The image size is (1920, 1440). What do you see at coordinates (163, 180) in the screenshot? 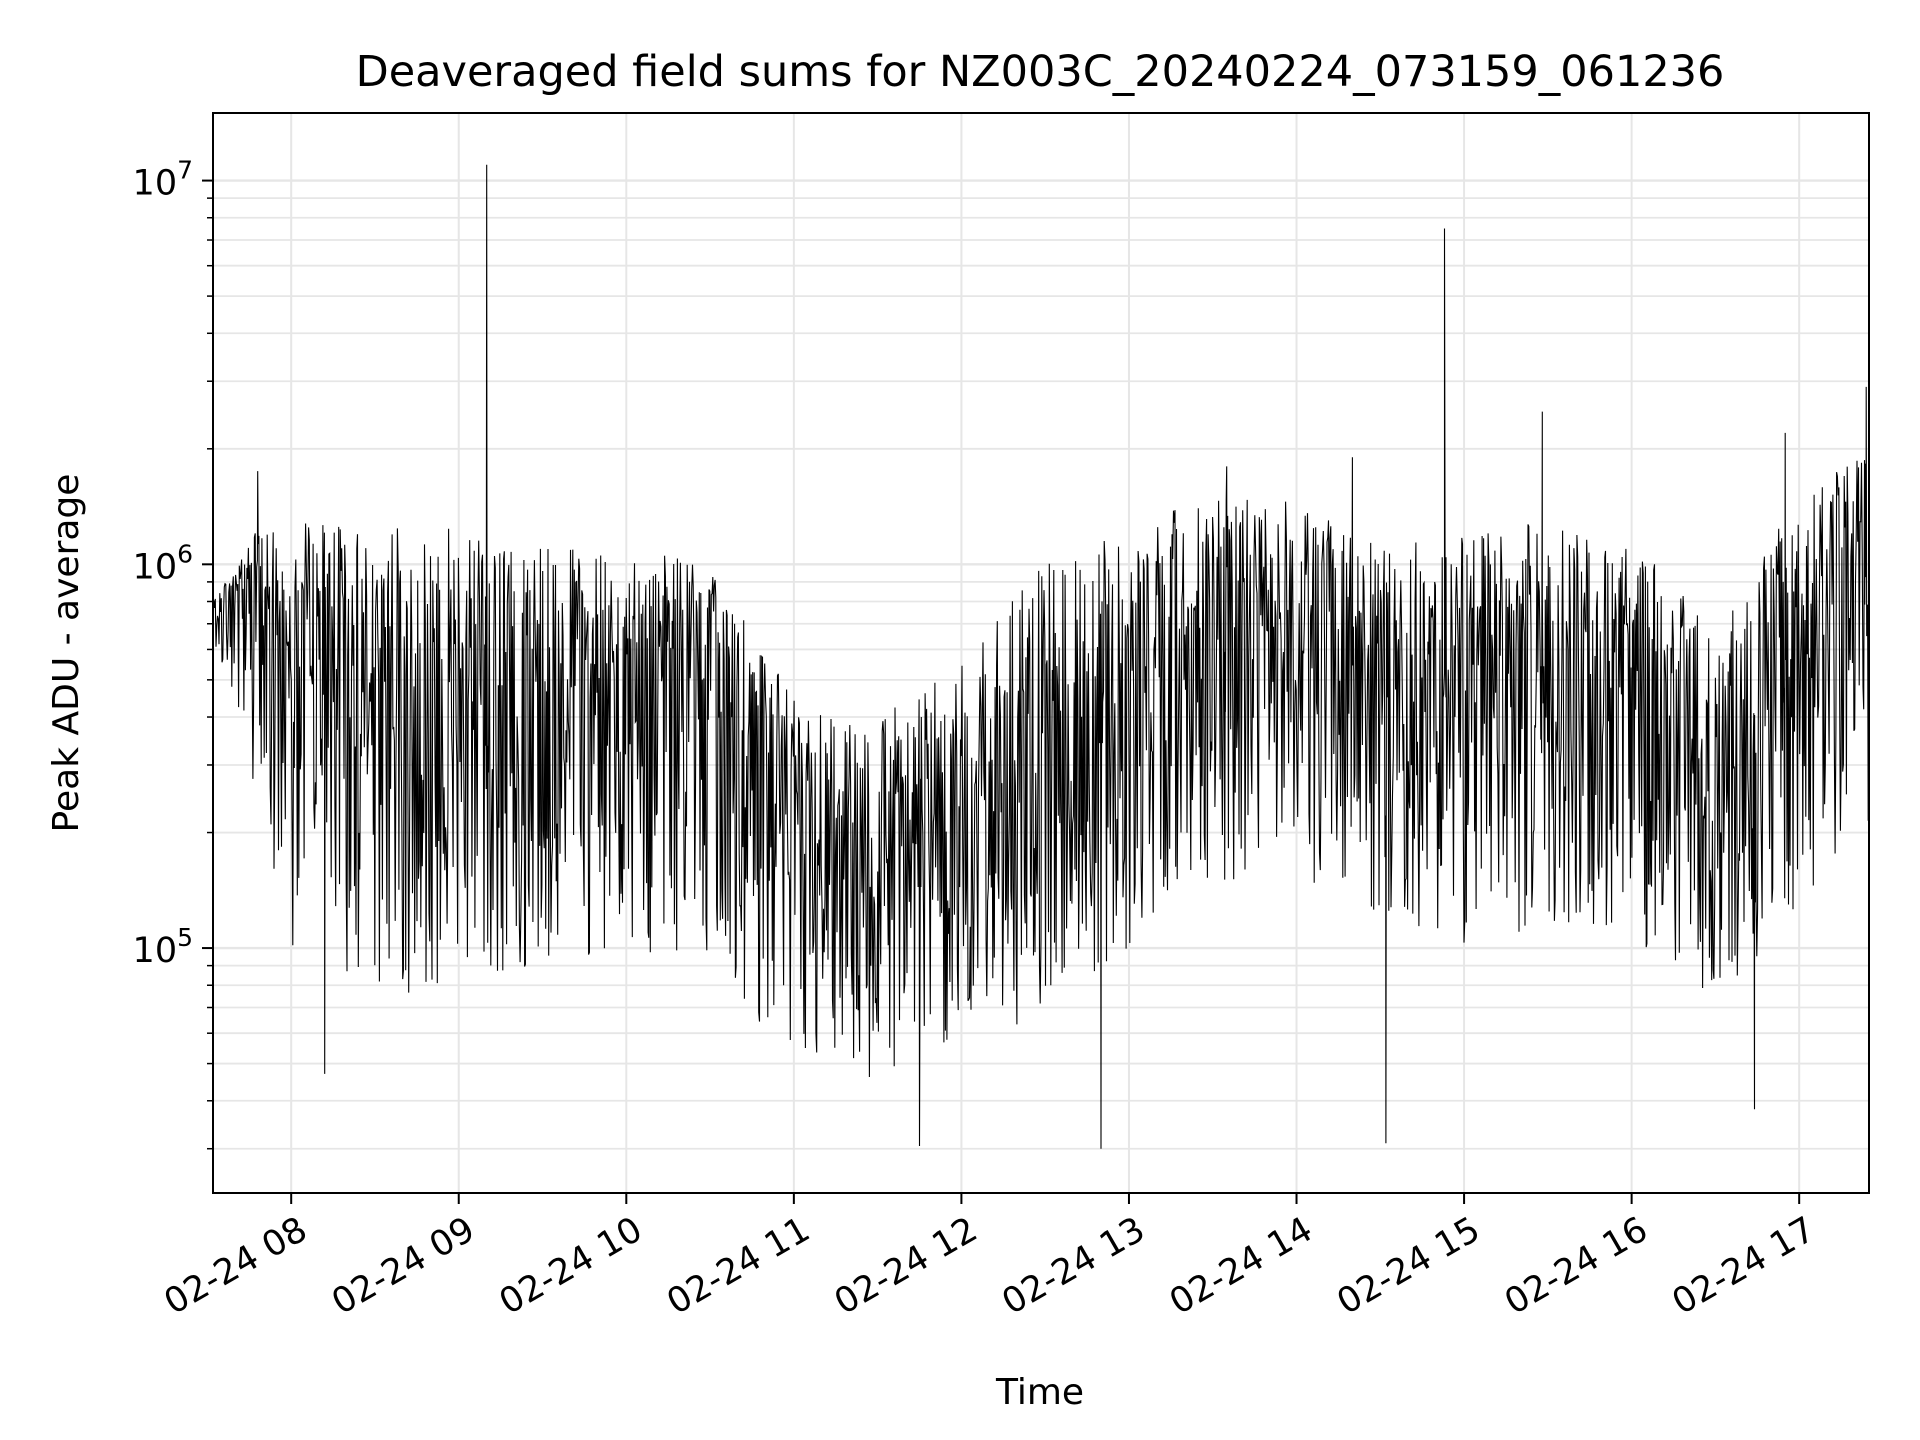
I see `y-tick-label: 10⁷` at bounding box center [163, 180].